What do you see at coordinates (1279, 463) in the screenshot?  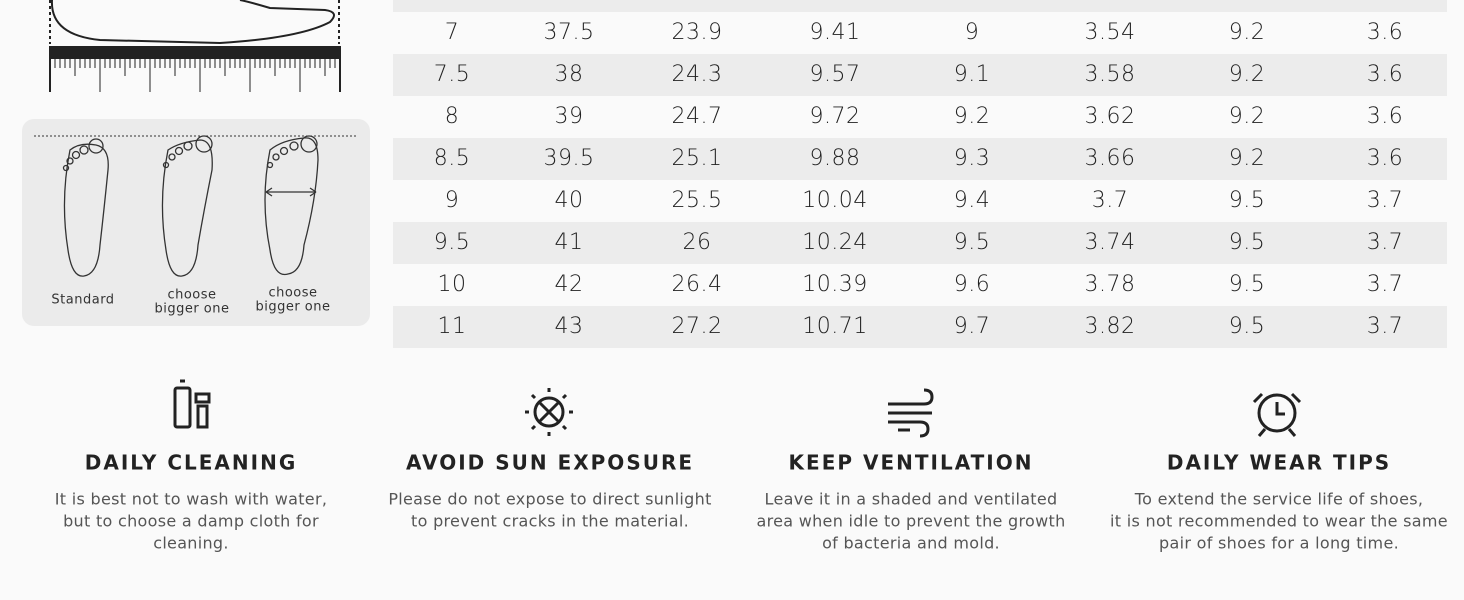 I see `tip-title: DAILY WEAR TIPS` at bounding box center [1279, 463].